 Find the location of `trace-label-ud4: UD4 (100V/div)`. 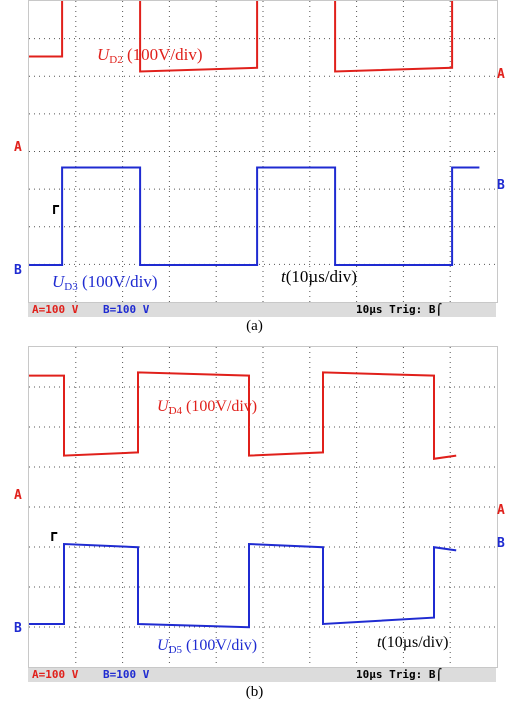

trace-label-ud4: UD4 (100V/div) is located at coordinates (207, 407).